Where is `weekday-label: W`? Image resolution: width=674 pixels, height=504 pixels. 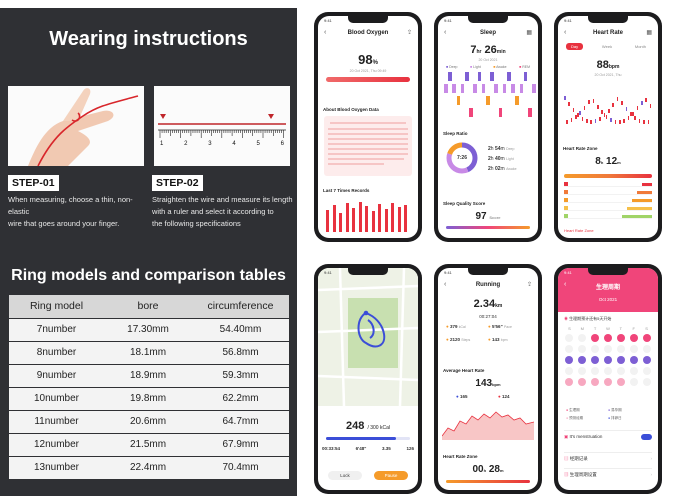
weekday-label: W is located at coordinates (608, 328).